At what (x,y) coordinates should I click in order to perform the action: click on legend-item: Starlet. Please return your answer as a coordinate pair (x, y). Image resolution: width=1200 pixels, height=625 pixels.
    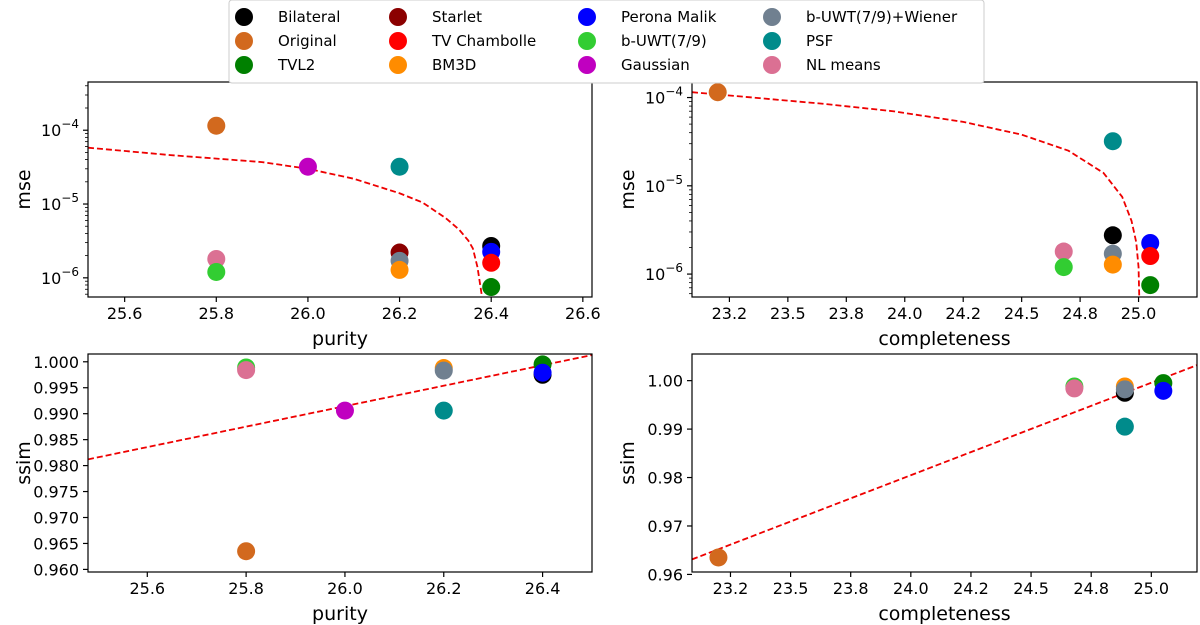
    Looking at the image, I should click on (435, 17).